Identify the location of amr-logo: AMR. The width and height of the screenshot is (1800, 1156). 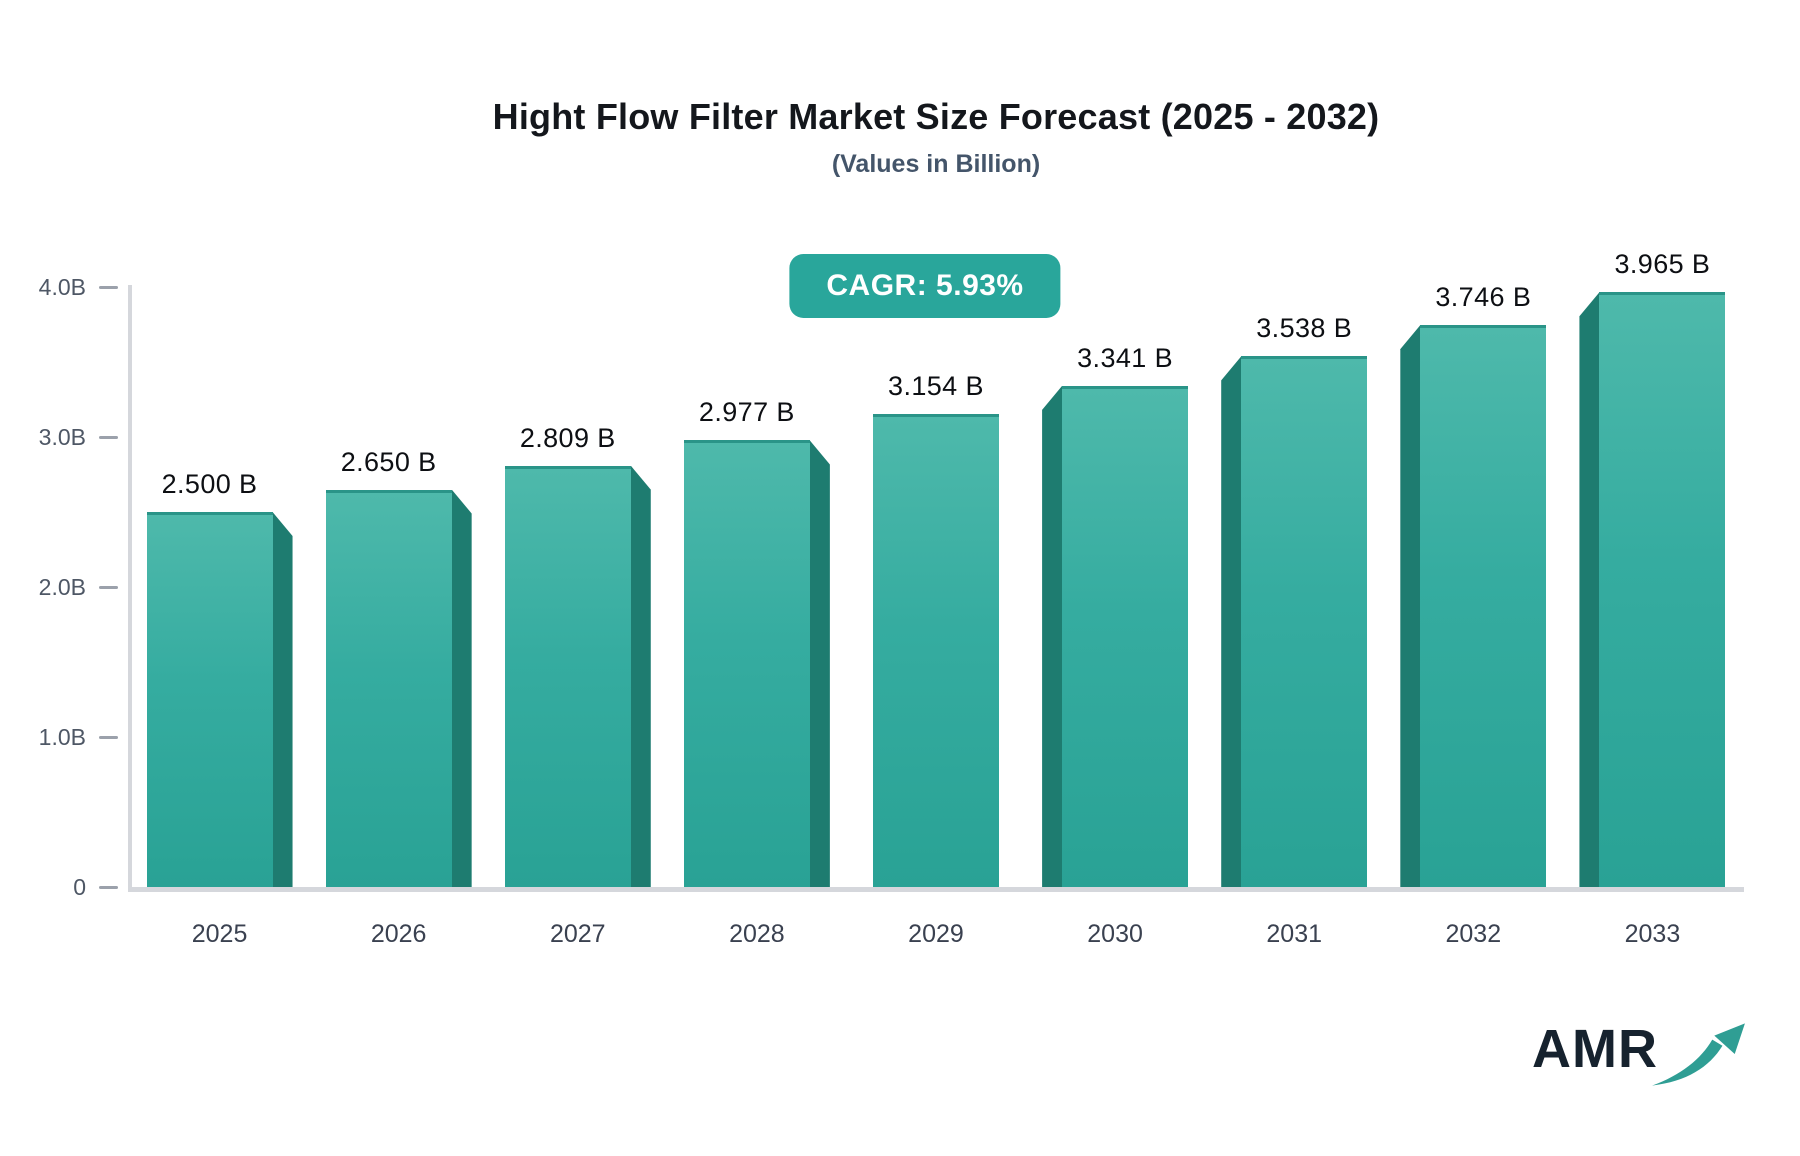
(1640, 1057).